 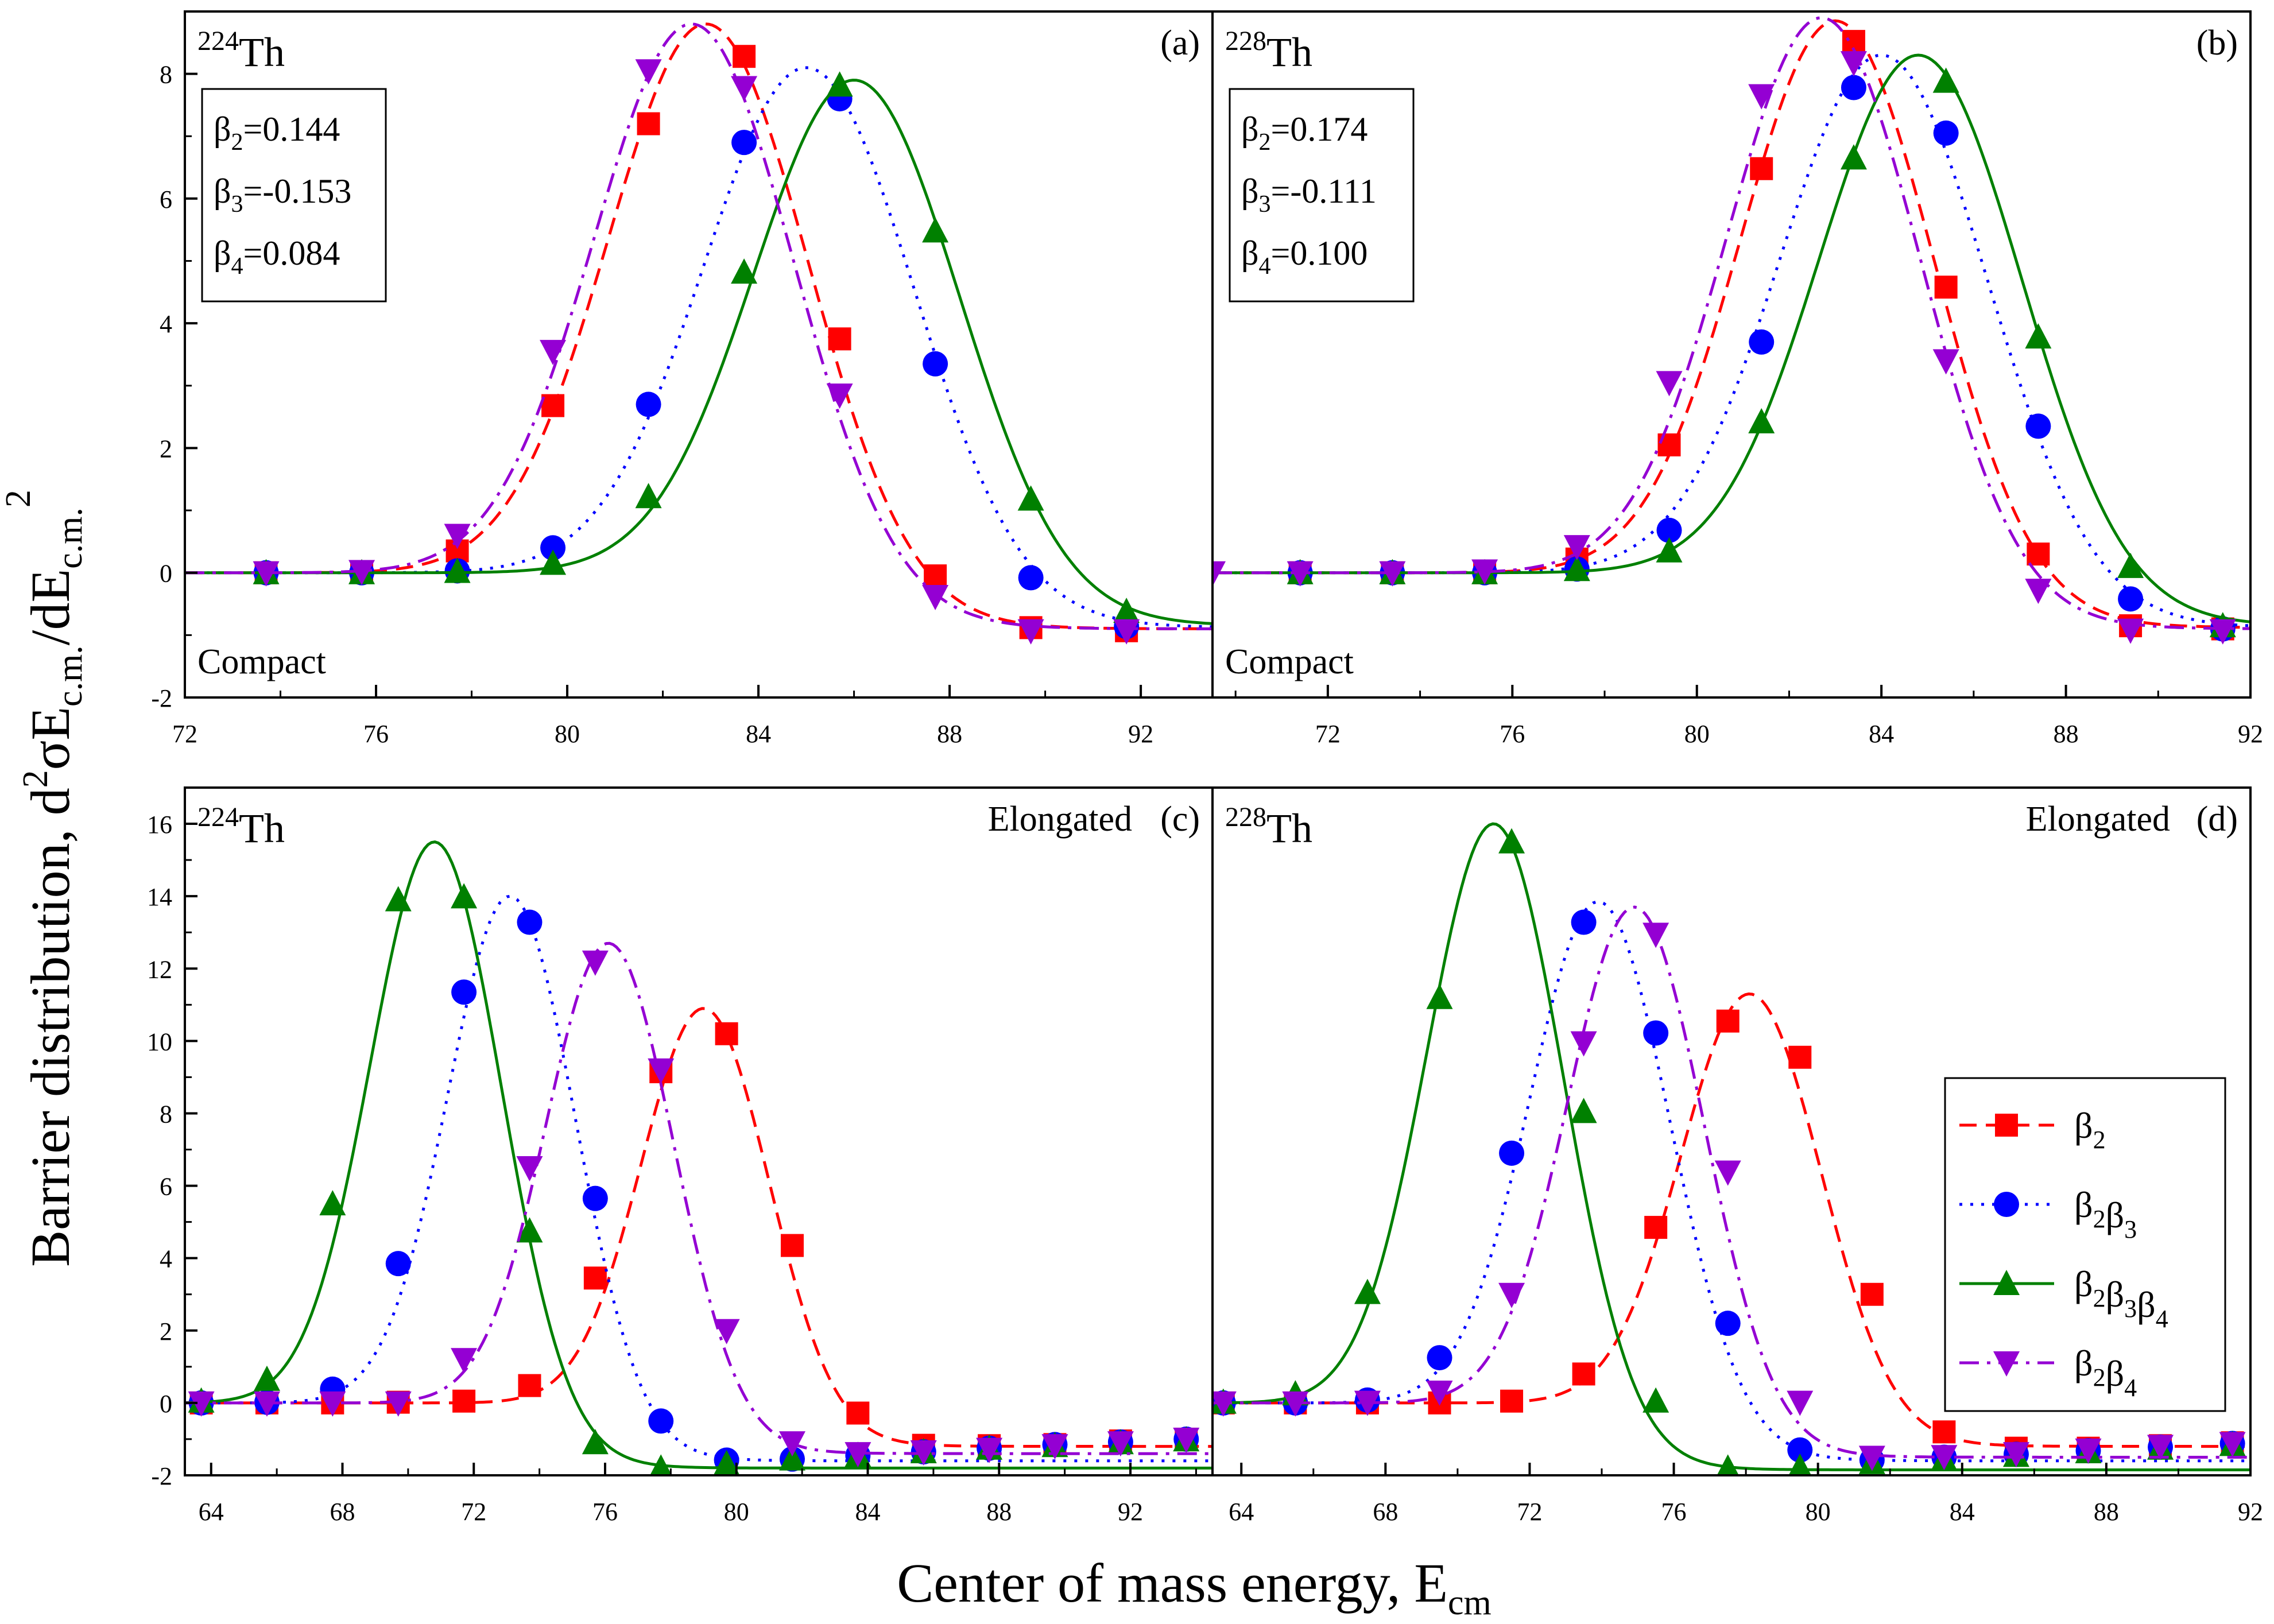 I want to click on y-tick-label: 4, so click(x=166, y=1259).